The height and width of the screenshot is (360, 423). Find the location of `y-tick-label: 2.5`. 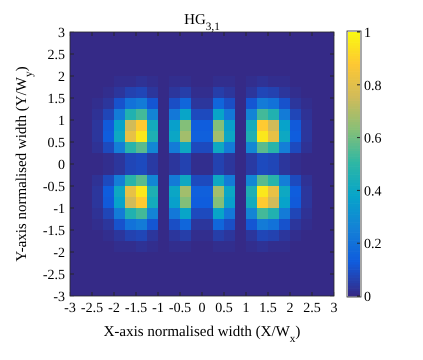

y-tick-label: 2.5 is located at coordinates (56, 55).